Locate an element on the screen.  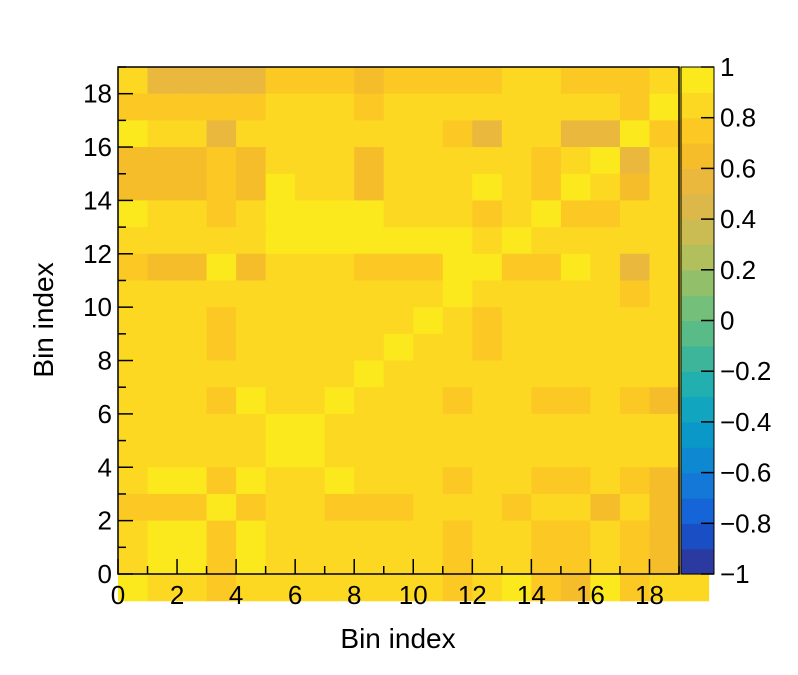
colorbar: 1 0.8 0.6 0.4 0.2 0 −0.2 −0.4 −0.6 −0.8 −1 is located at coordinates (725, 320).